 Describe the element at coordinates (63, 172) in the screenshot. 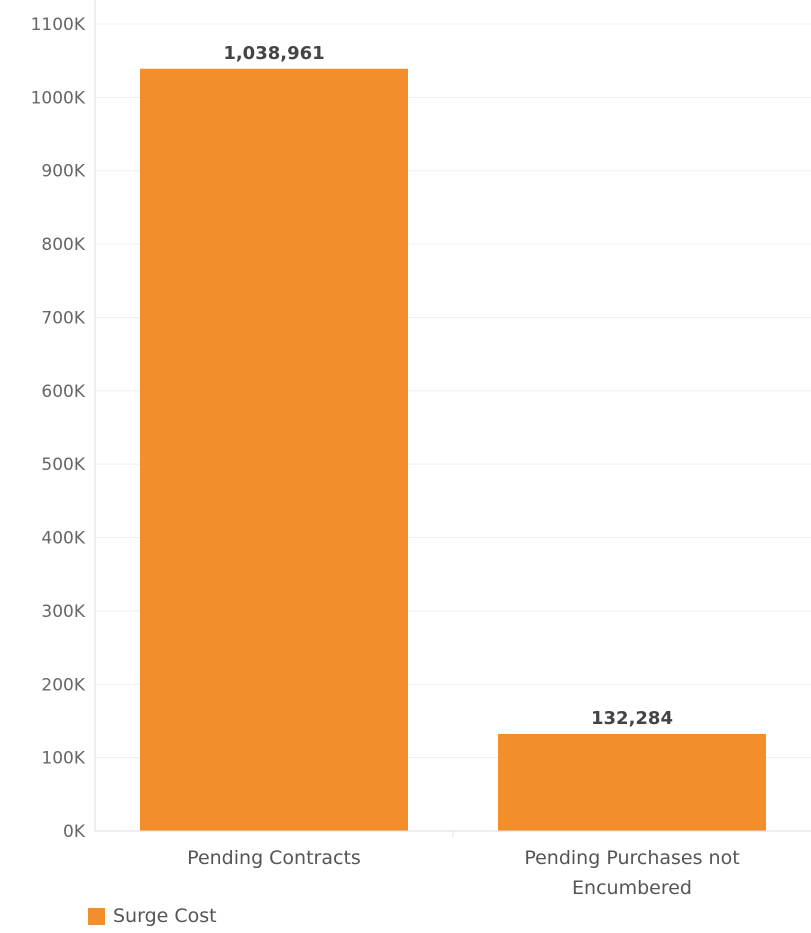

I see `y-tick-label: 900K` at that location.